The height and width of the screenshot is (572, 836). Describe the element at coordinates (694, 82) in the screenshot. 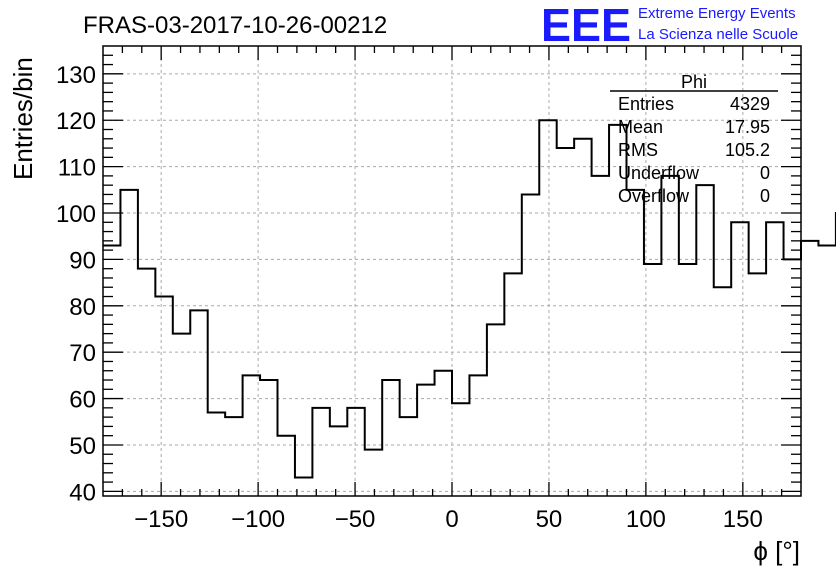

I see `stats-title: Phi` at that location.